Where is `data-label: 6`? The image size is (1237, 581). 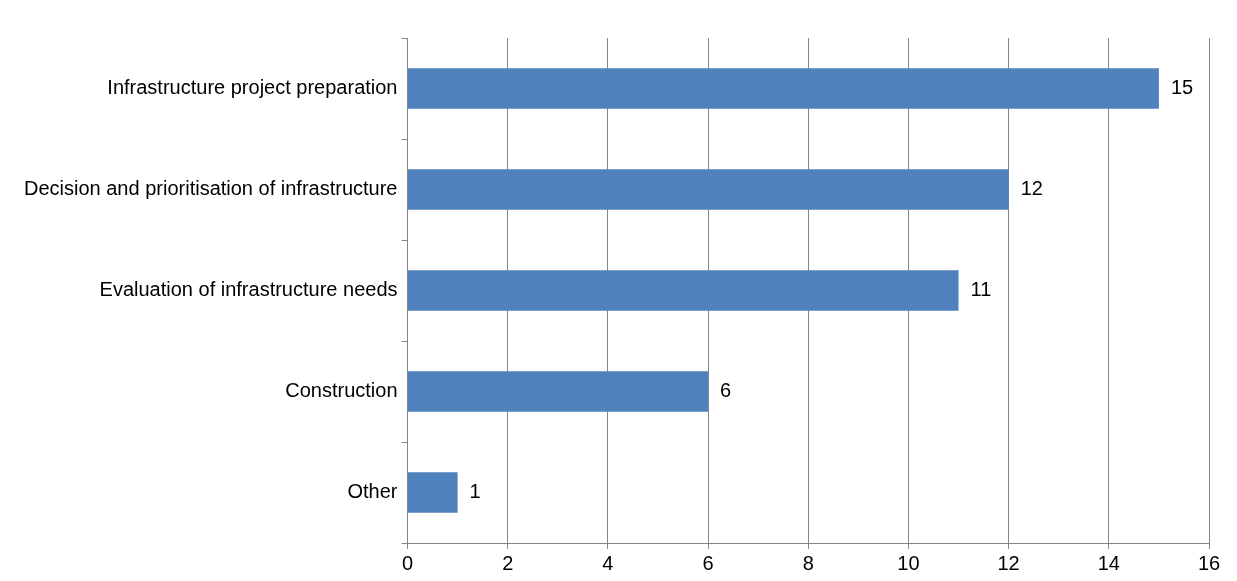 data-label: 6 is located at coordinates (726, 390).